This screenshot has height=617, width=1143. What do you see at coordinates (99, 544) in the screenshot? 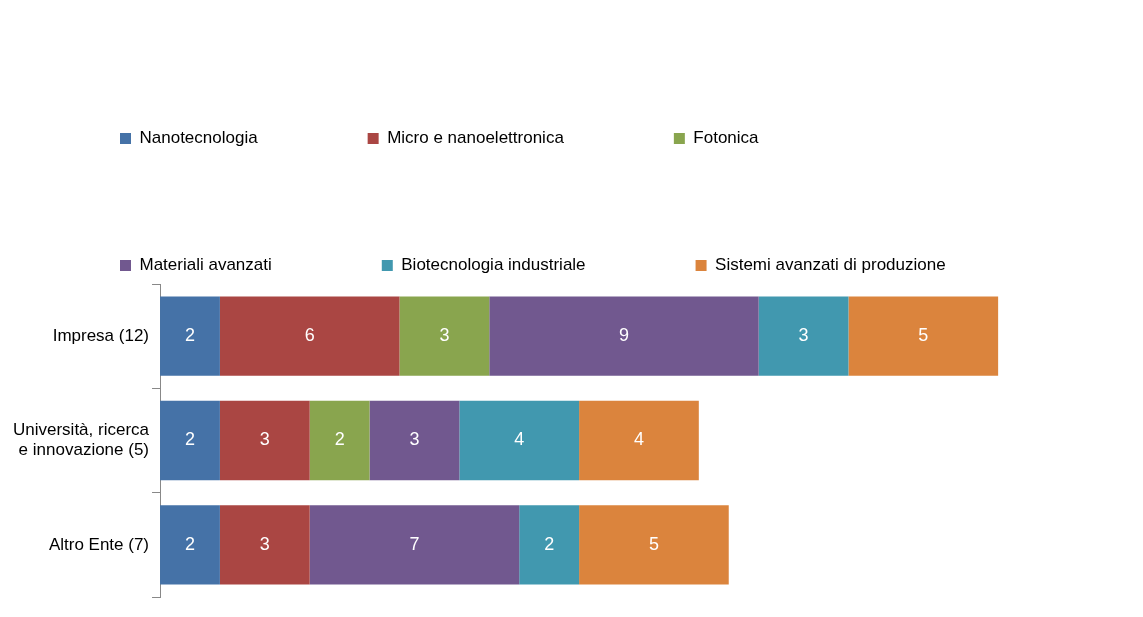
I see `y-tick-label: Altro Ente (7)` at bounding box center [99, 544].